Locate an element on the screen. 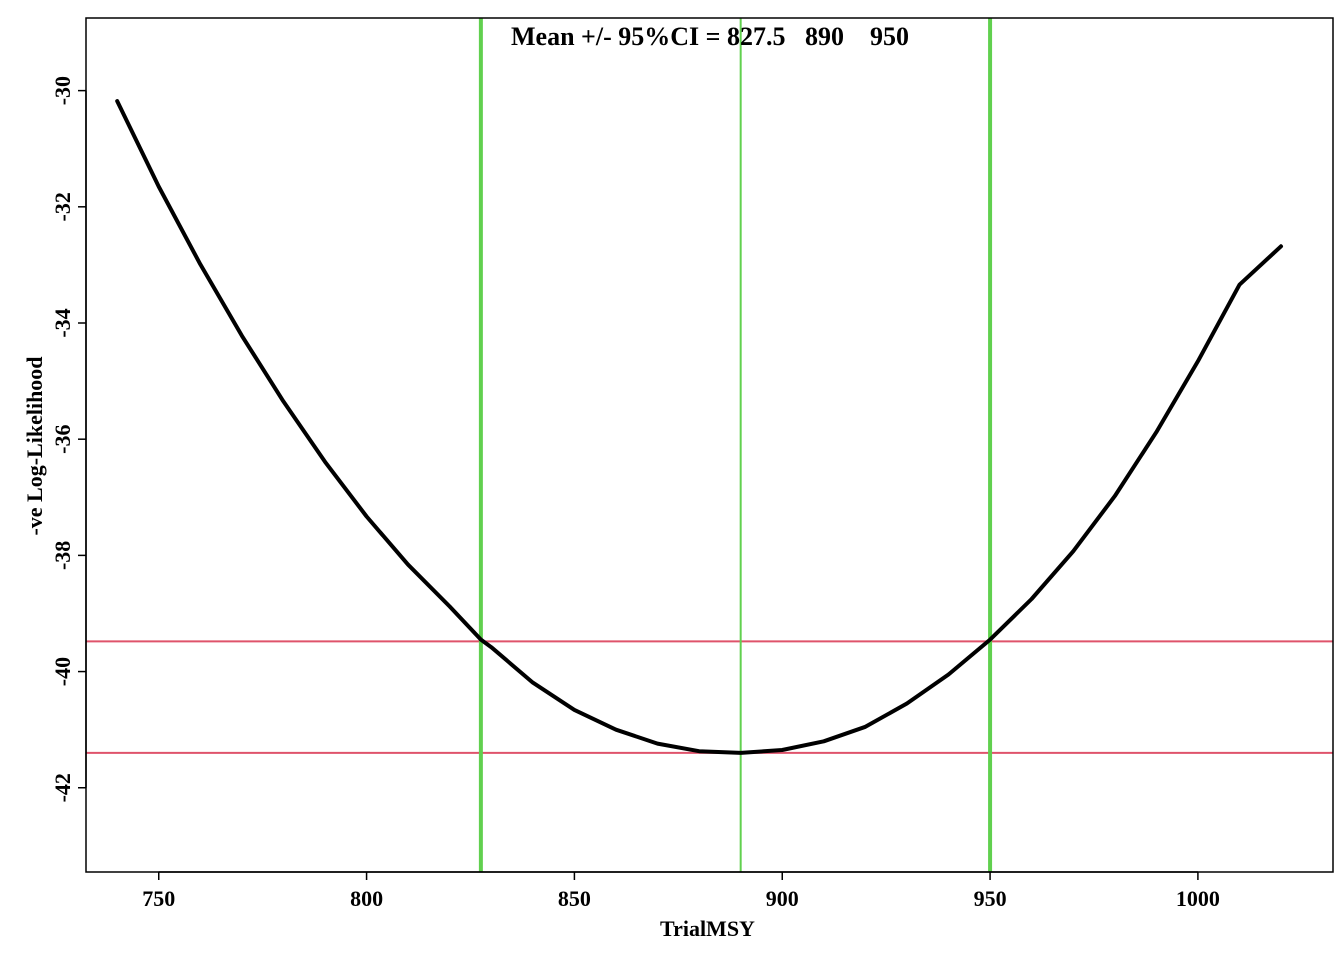 Image resolution: width=1344 pixels, height=960 pixels. y-tick-label: -36 is located at coordinates (62, 439).